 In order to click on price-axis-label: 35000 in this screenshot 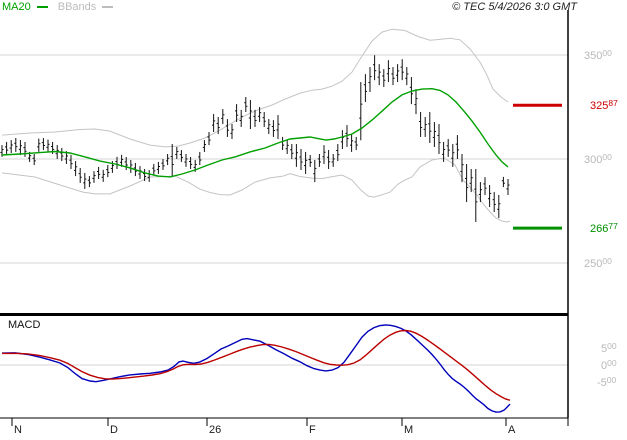, I will do `click(598, 55)`.